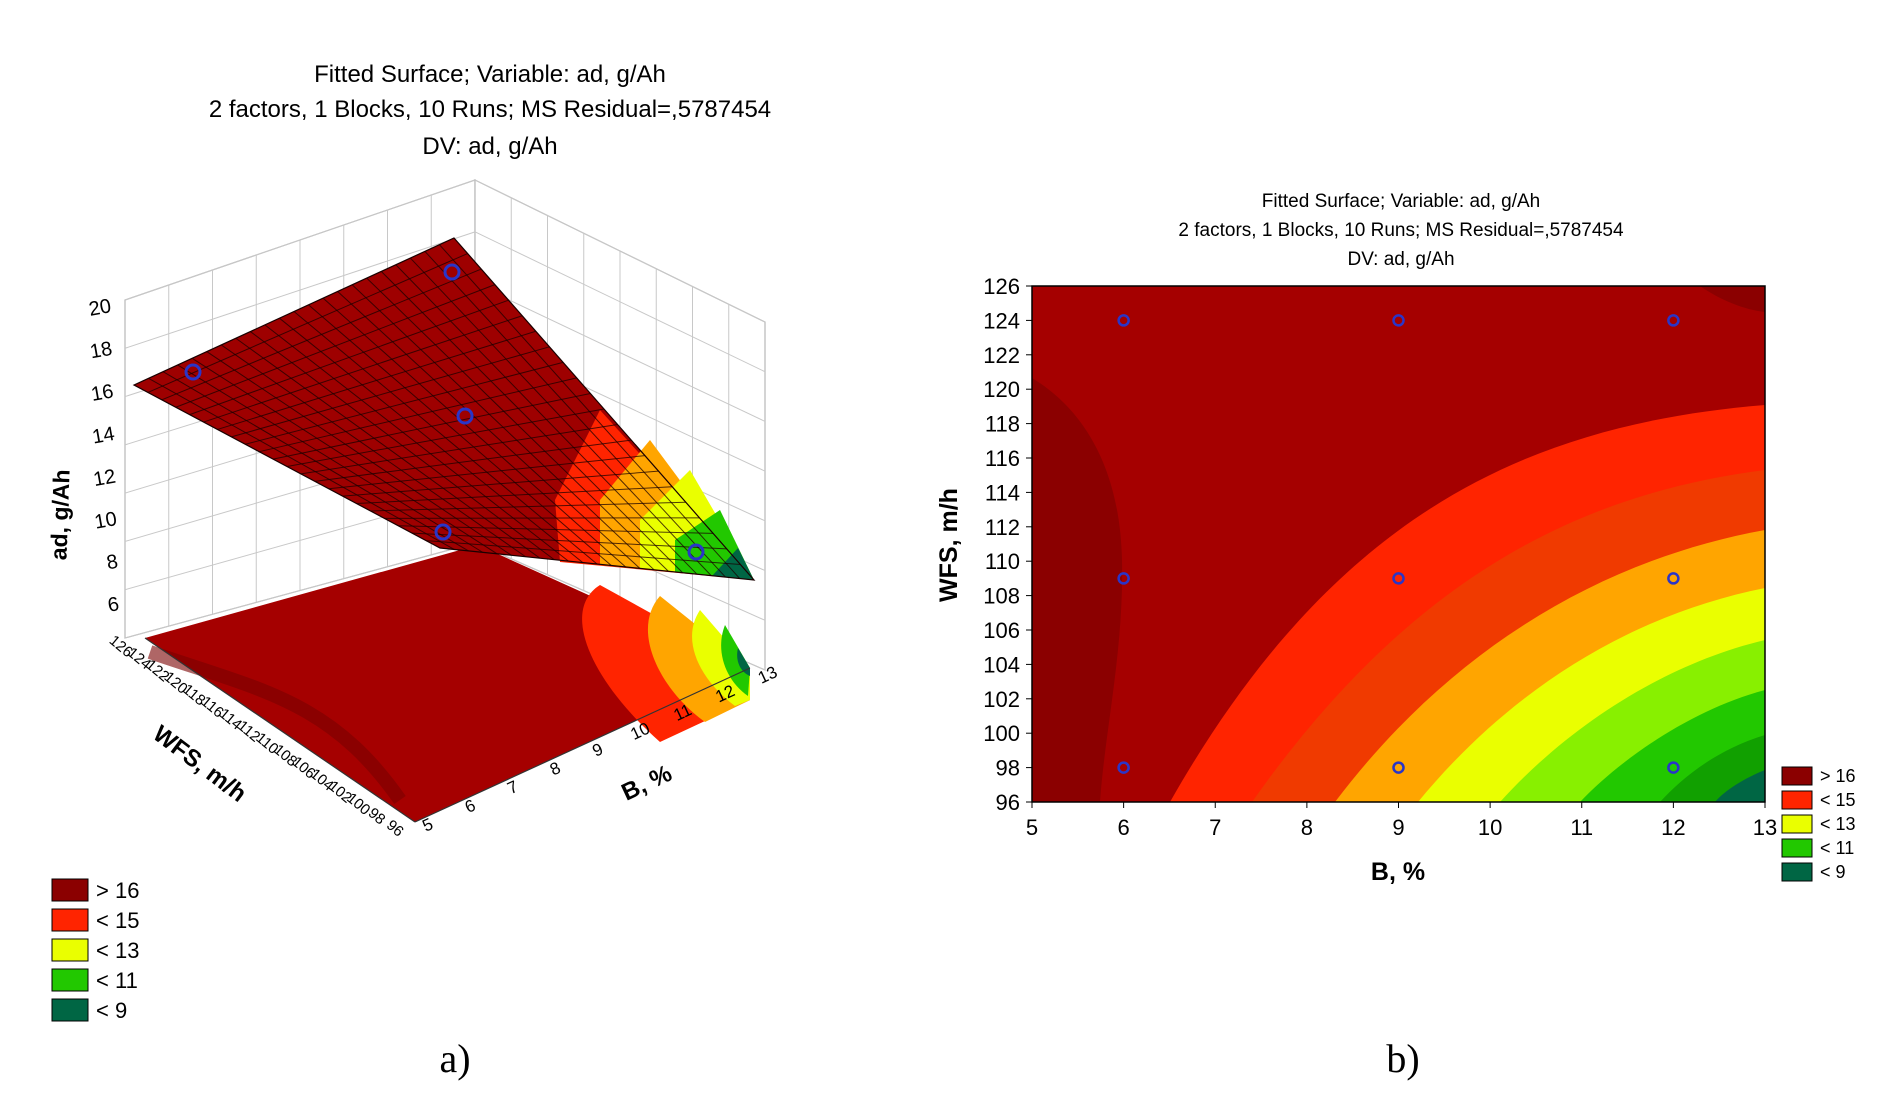  I want to click on surface-data-points, so click(444, 412).